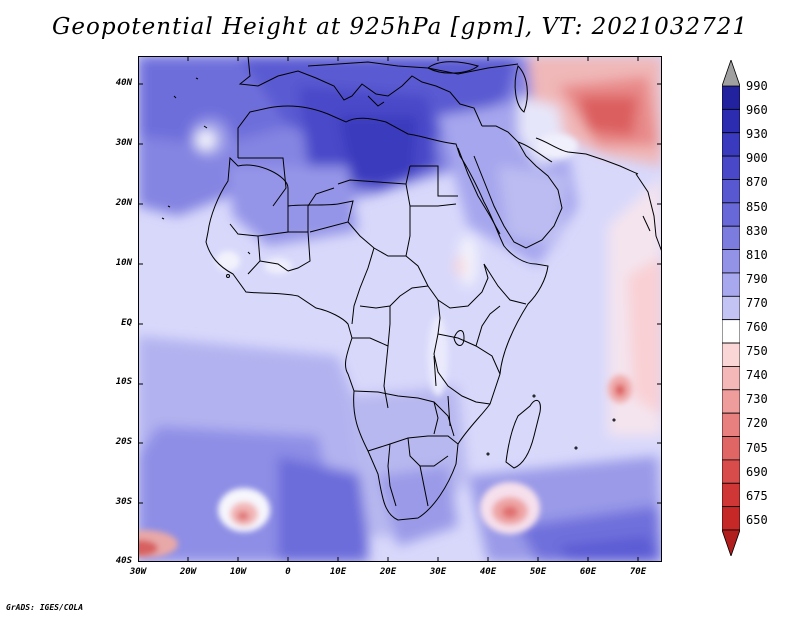 This screenshot has width=800, height=618. I want to click on lon-label: 20W, so click(188, 572).